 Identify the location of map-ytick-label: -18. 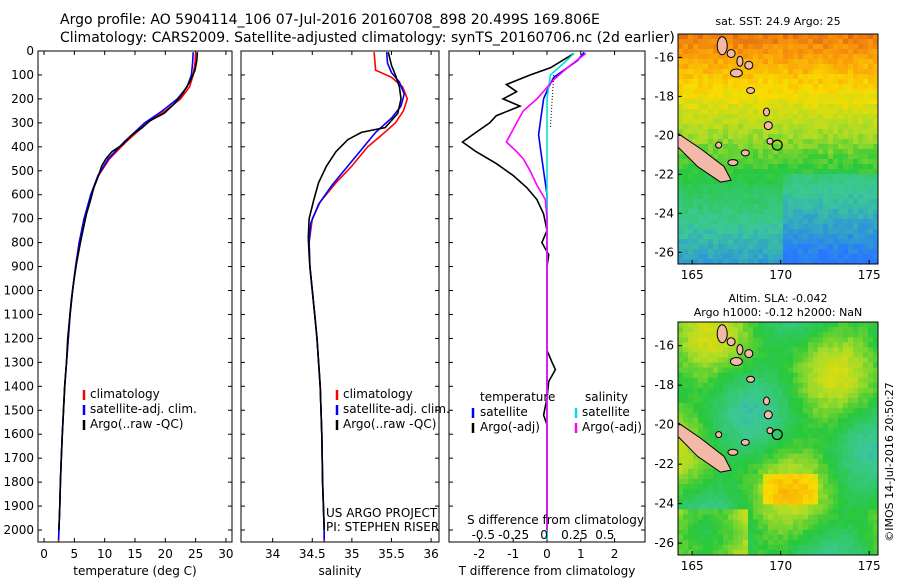
(664, 96).